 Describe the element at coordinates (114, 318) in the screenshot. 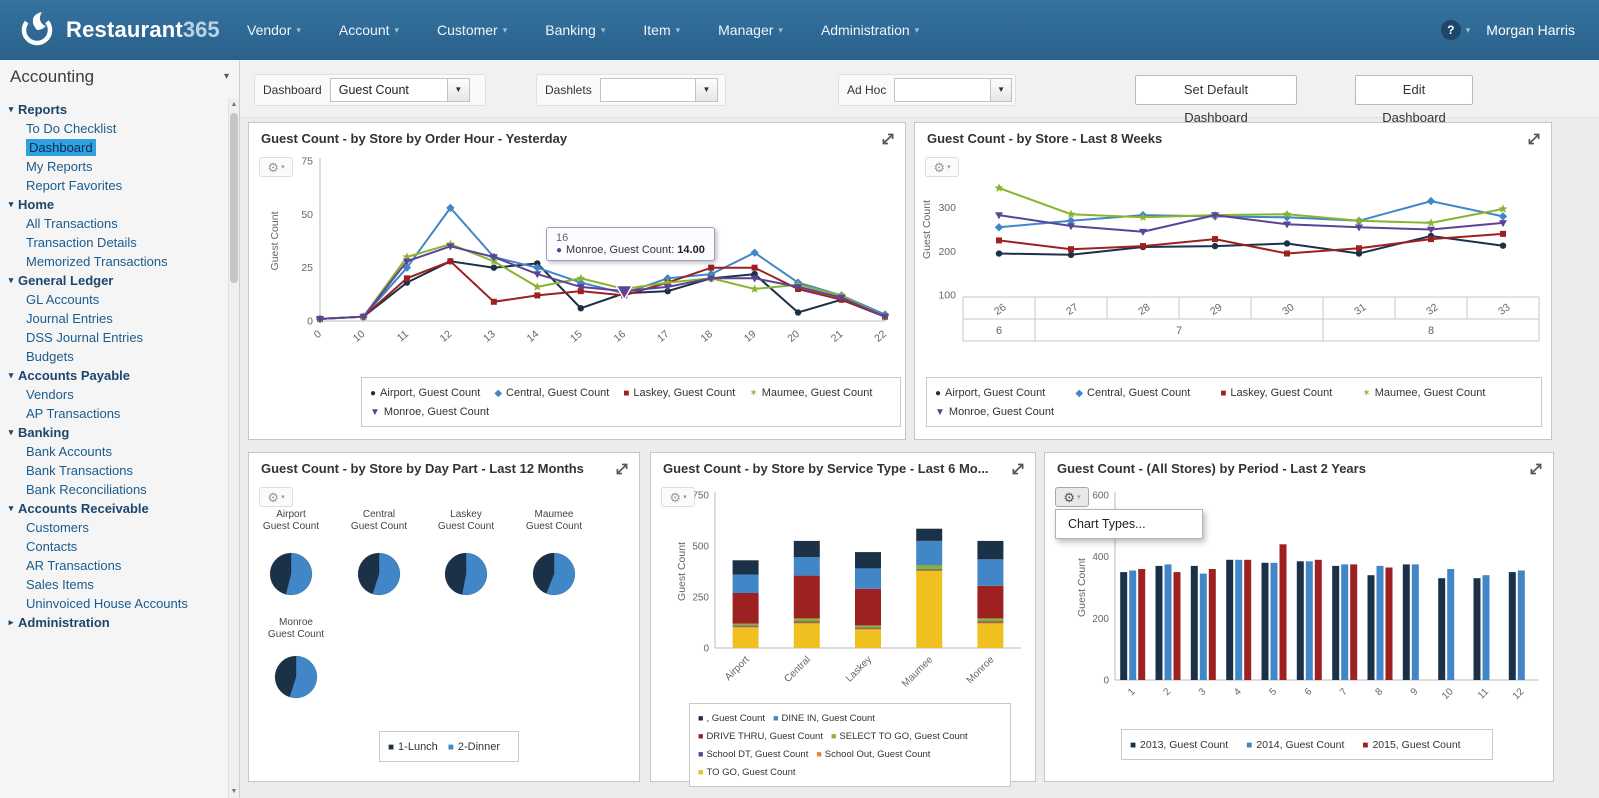

I see `sidebar-item-journal-entries: Journal Entries` at that location.